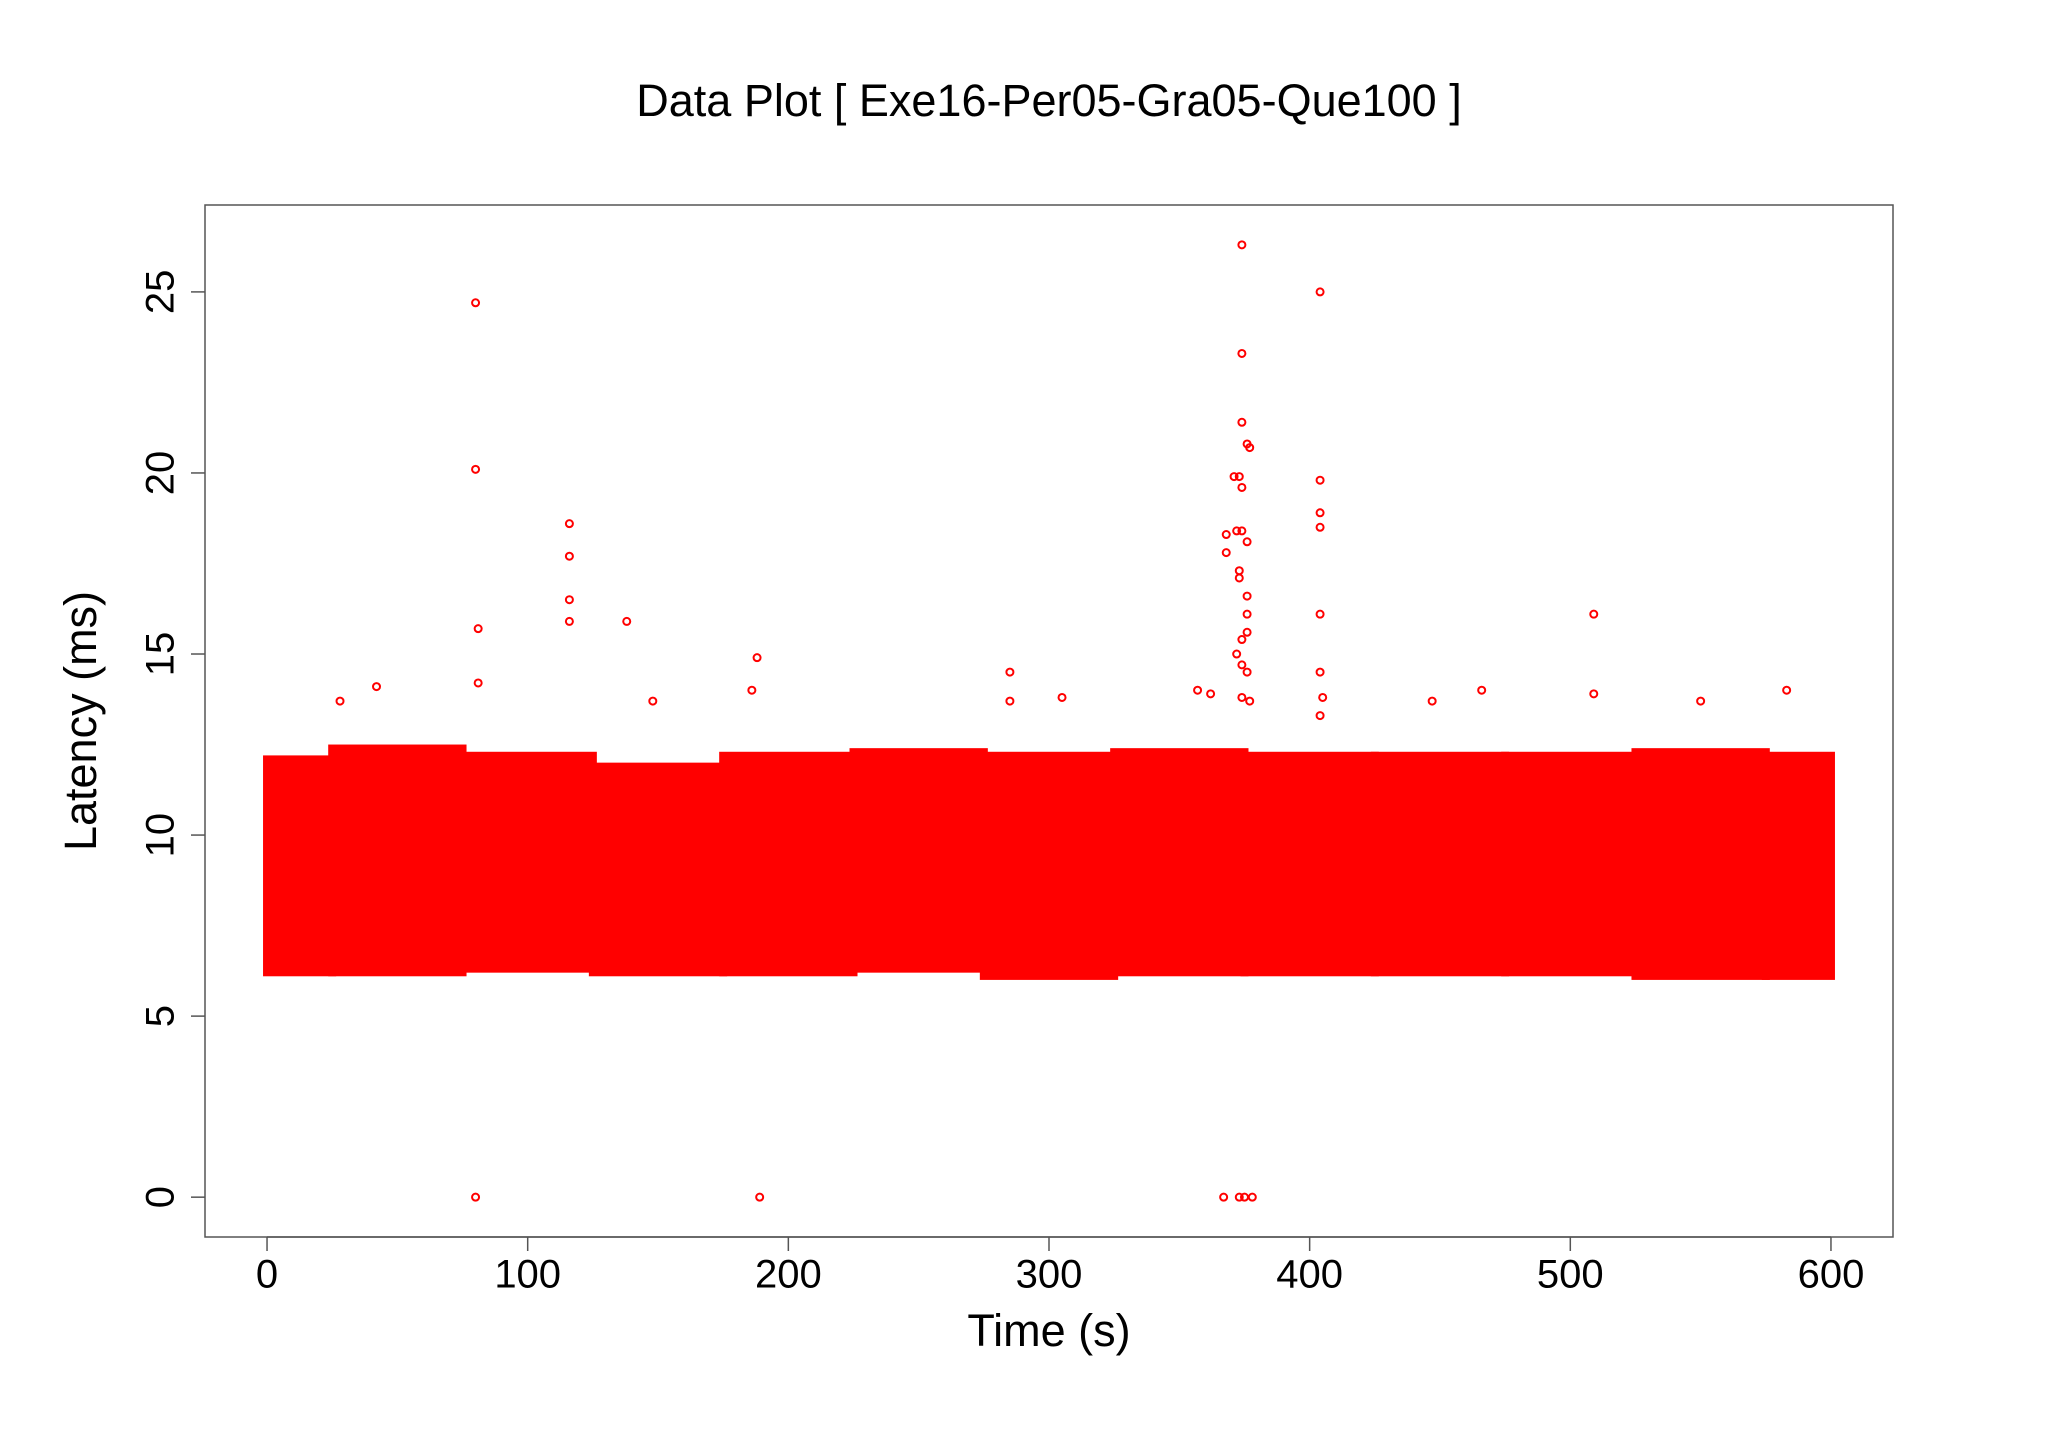  What do you see at coordinates (1048, 1330) in the screenshot?
I see `x-axis-label: Time (s)` at bounding box center [1048, 1330].